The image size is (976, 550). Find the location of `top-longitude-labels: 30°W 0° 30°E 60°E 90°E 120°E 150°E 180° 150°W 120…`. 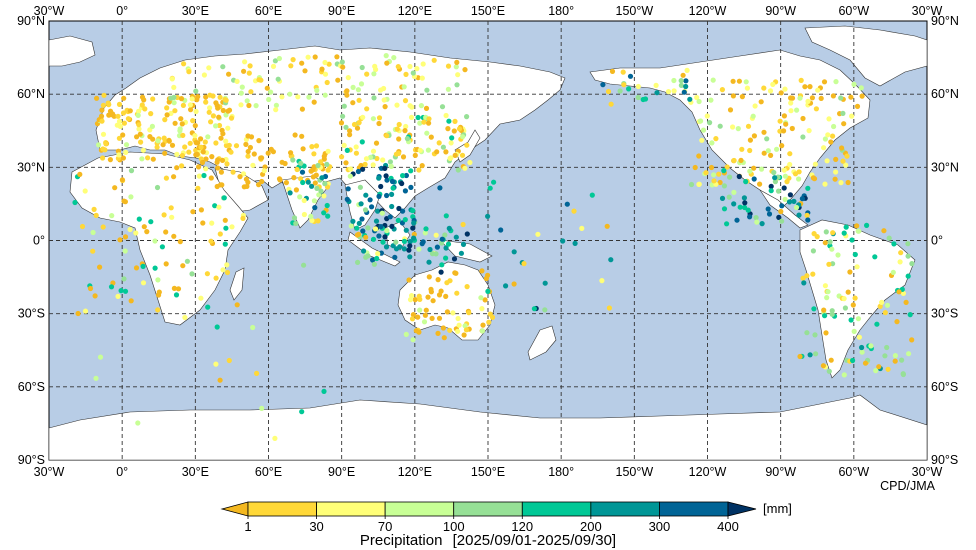

top-longitude-labels: 30°W 0° 30°E 60°E 90°E 120°E 150°E 180° 150°W 120… is located at coordinates (488, 11).